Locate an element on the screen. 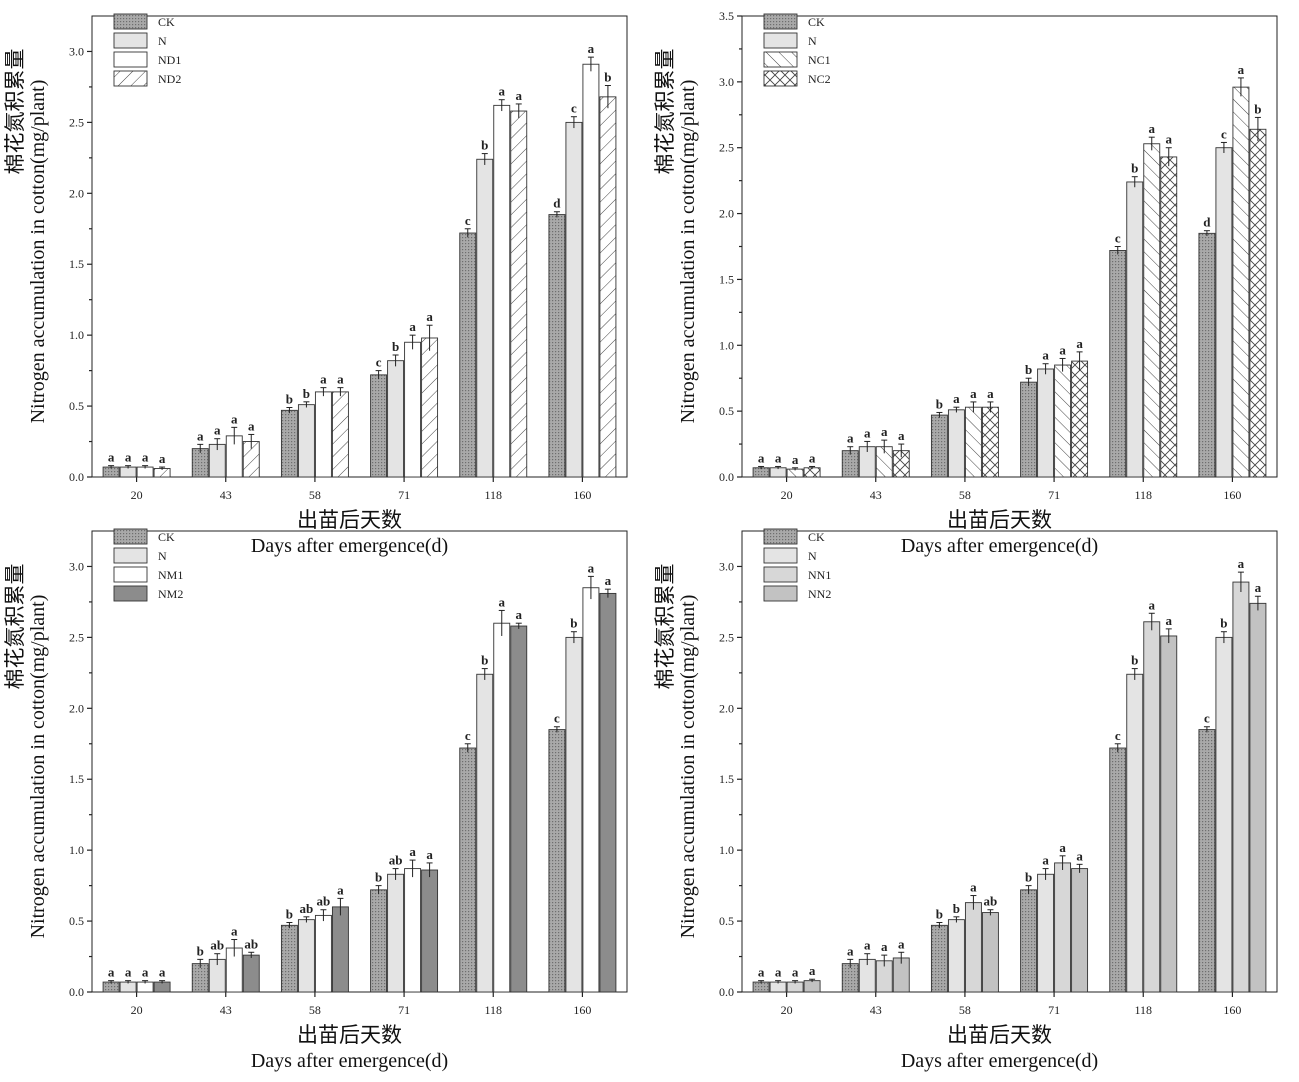  y-tick-label: 3.0 is located at coordinates (76, 51).